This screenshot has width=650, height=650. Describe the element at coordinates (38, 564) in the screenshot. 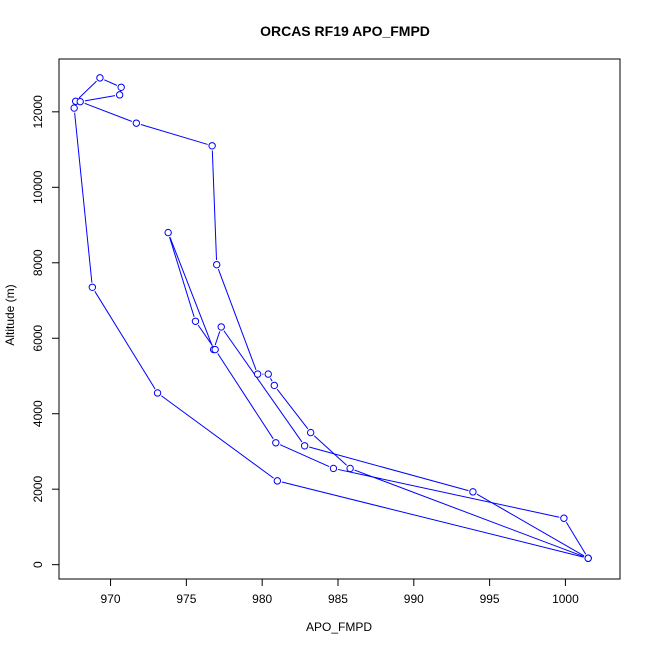

I see `y-tick-label: 0` at that location.